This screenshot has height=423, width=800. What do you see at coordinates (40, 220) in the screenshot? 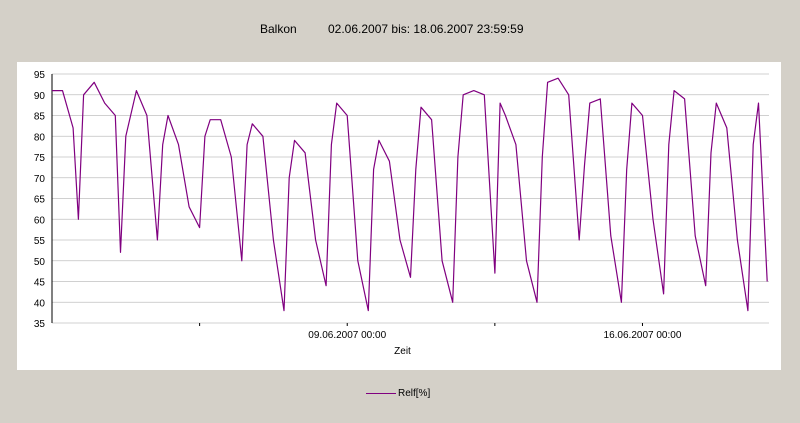
I see `y-tick-label: 60` at bounding box center [40, 220].